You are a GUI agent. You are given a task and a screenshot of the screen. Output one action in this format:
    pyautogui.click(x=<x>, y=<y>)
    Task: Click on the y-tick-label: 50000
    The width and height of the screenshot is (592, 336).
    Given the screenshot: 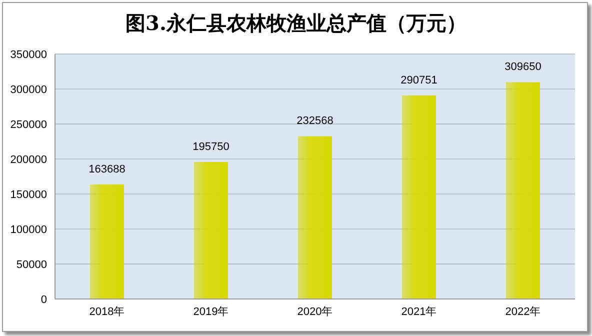 What is the action you would take?
    pyautogui.click(x=31, y=264)
    